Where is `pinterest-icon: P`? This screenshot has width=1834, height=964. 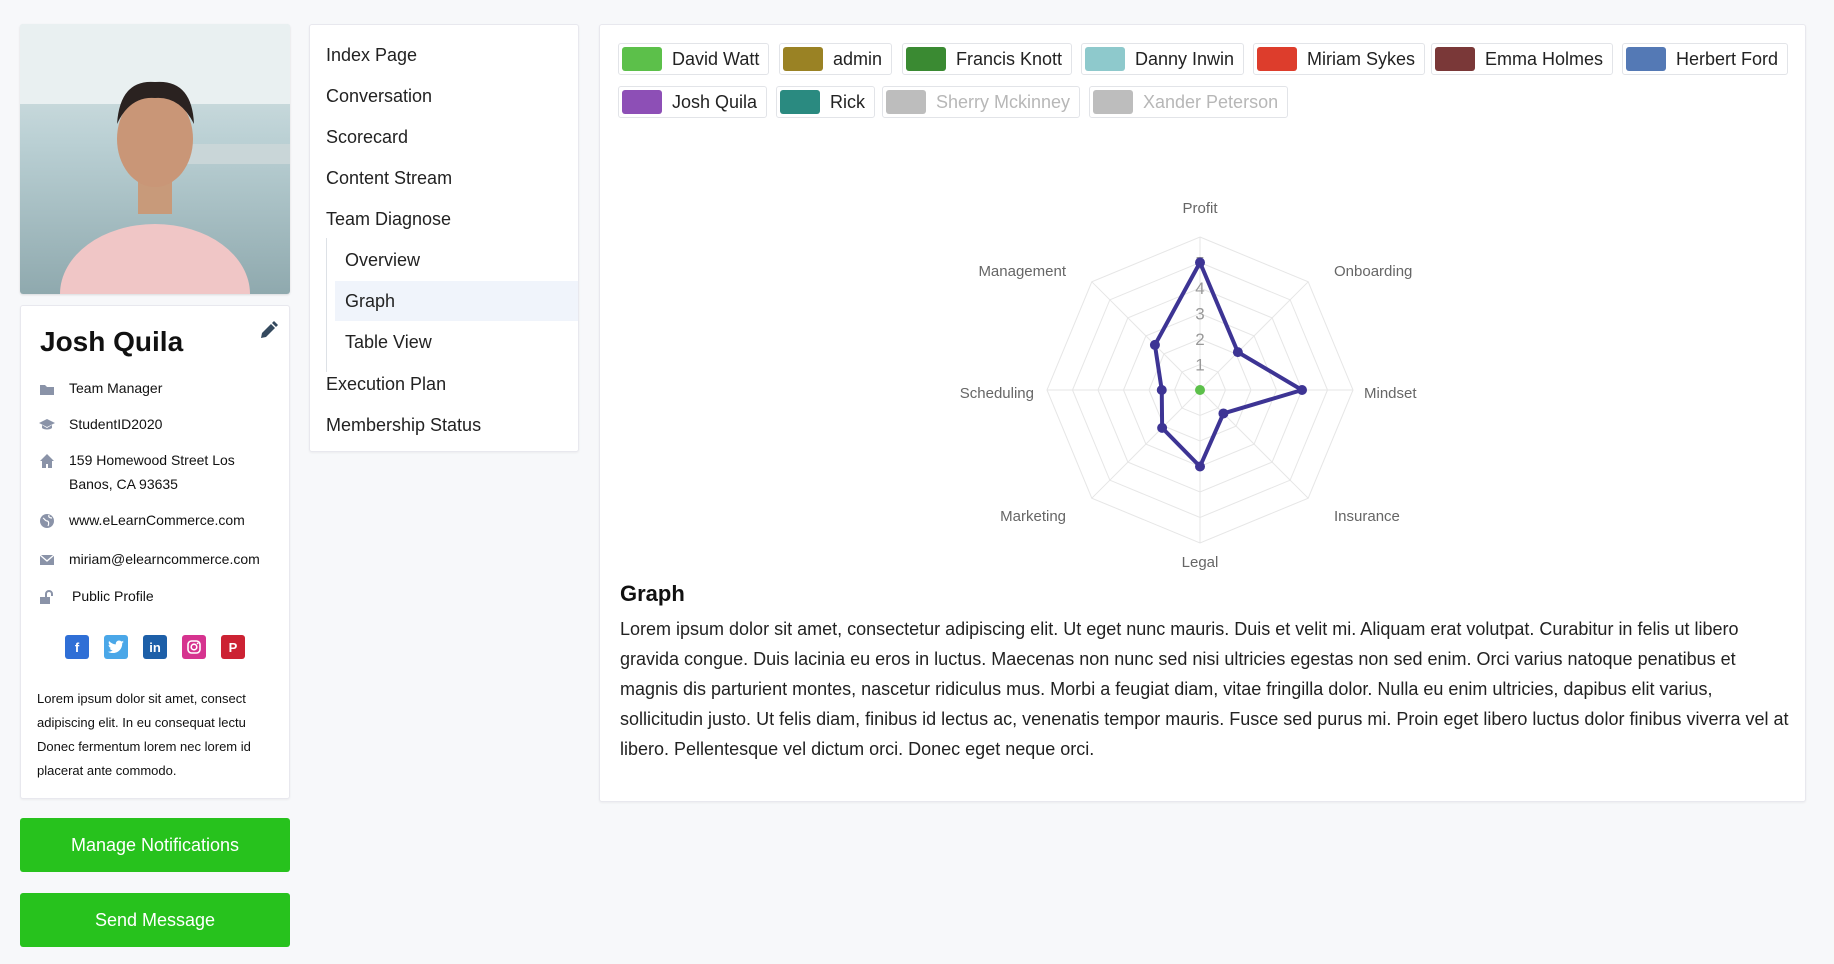 pinterest-icon: P is located at coordinates (233, 647).